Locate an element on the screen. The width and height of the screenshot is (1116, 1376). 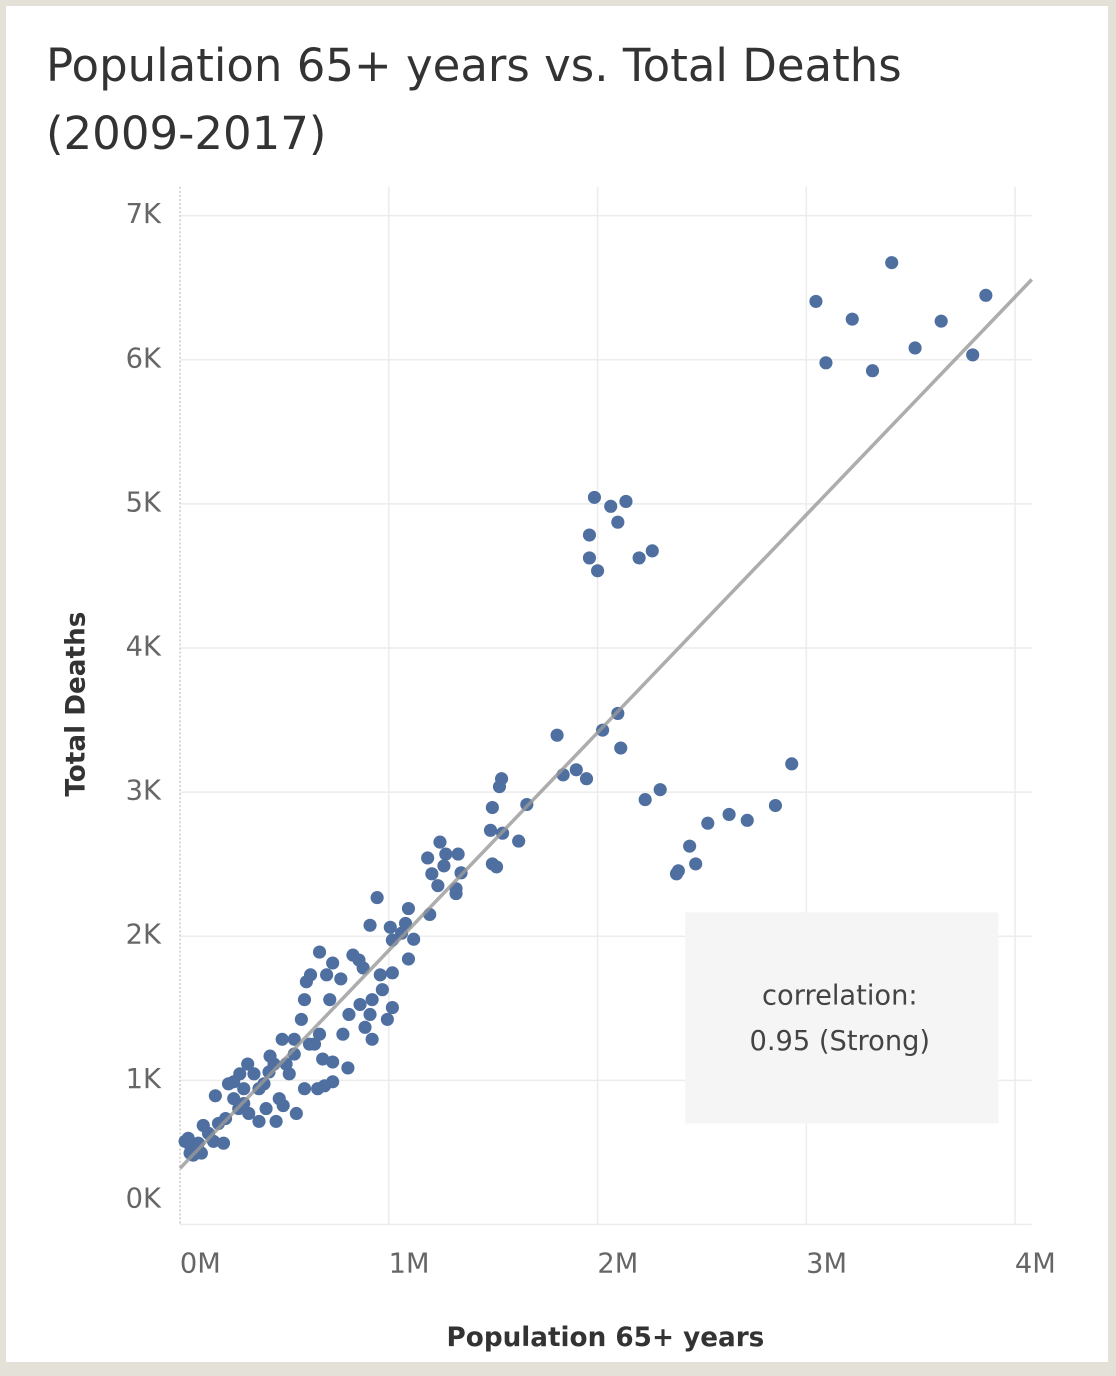
y-tick-label: 6K is located at coordinates (144, 358).